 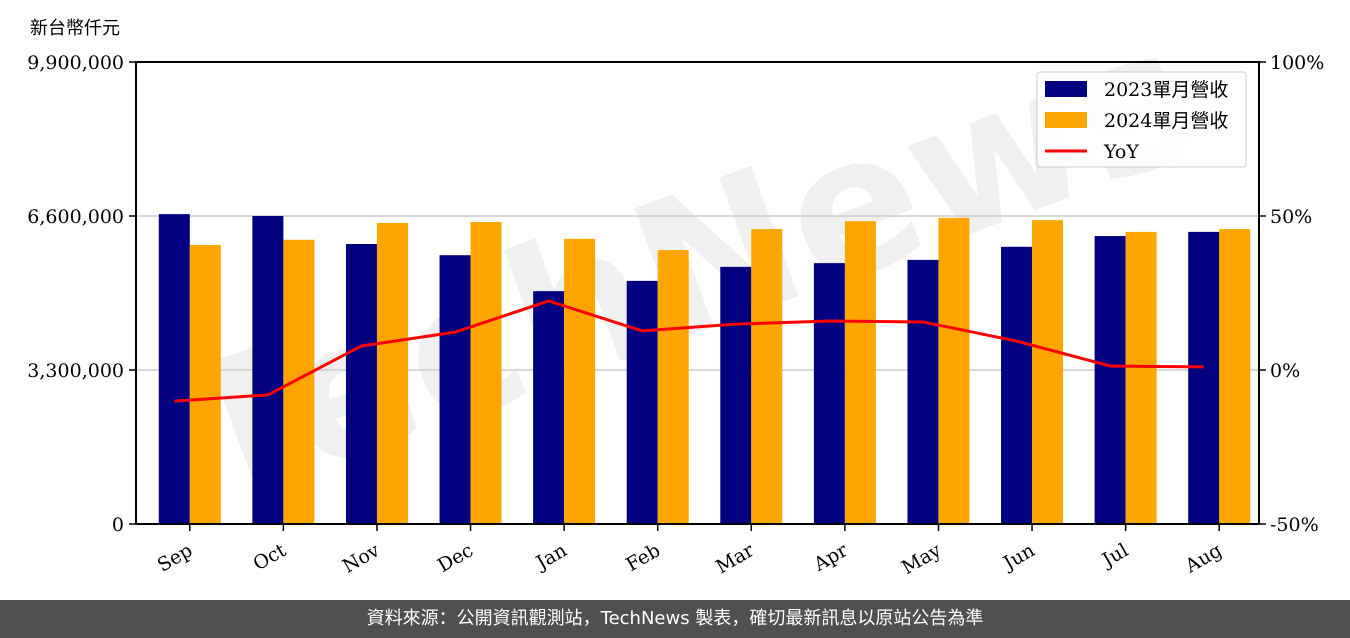 I want to click on bar-2024單月營收-Aug, so click(x=1235, y=377).